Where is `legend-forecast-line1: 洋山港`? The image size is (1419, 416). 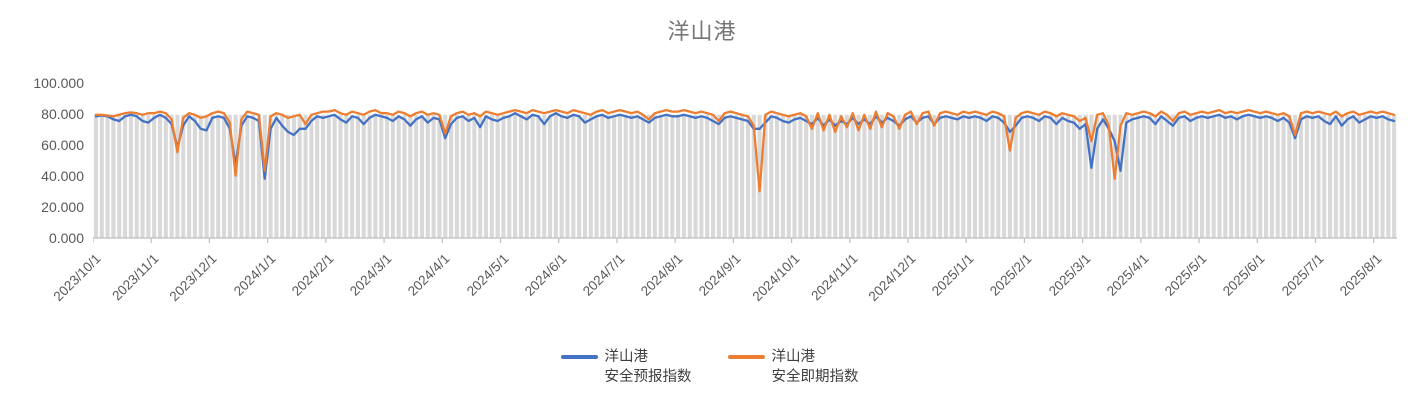 legend-forecast-line1: 洋山港 is located at coordinates (626, 357).